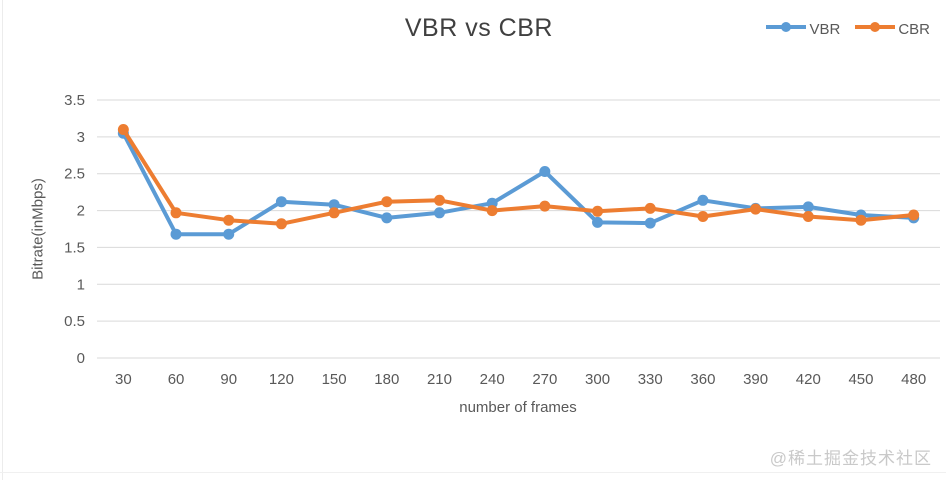 This screenshot has height=480, width=946. What do you see at coordinates (913, 379) in the screenshot?
I see `x-tick-label: 480` at bounding box center [913, 379].